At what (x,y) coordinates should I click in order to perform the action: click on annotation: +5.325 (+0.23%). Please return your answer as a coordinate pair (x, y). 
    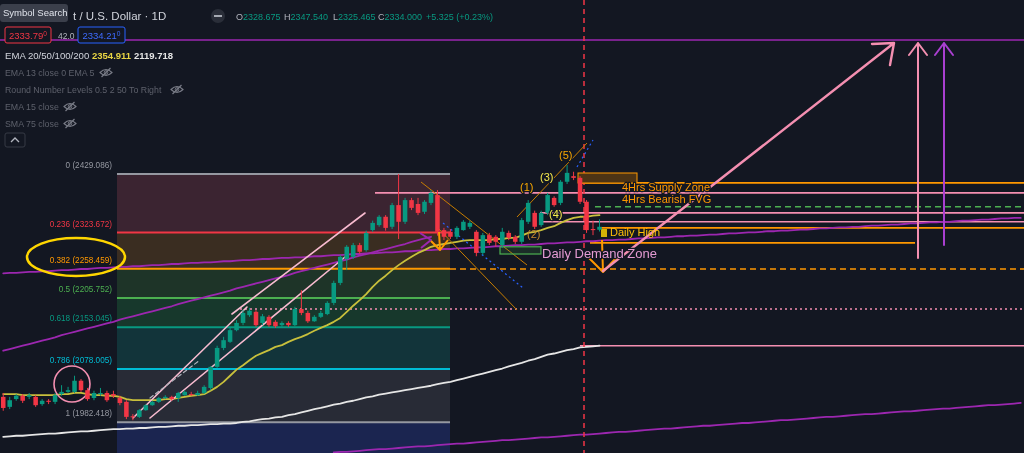
    Looking at the image, I should click on (460, 17).